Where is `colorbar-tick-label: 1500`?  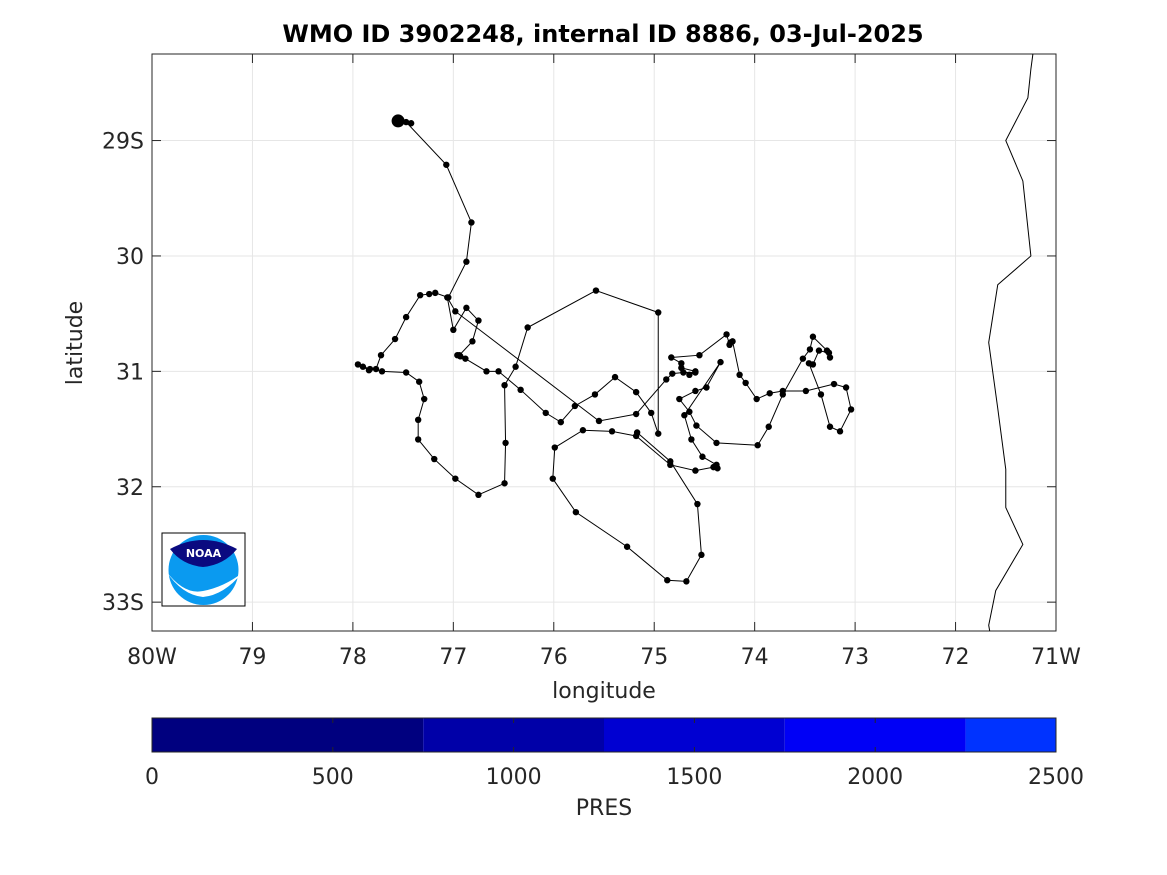
colorbar-tick-label: 1500 is located at coordinates (694, 777).